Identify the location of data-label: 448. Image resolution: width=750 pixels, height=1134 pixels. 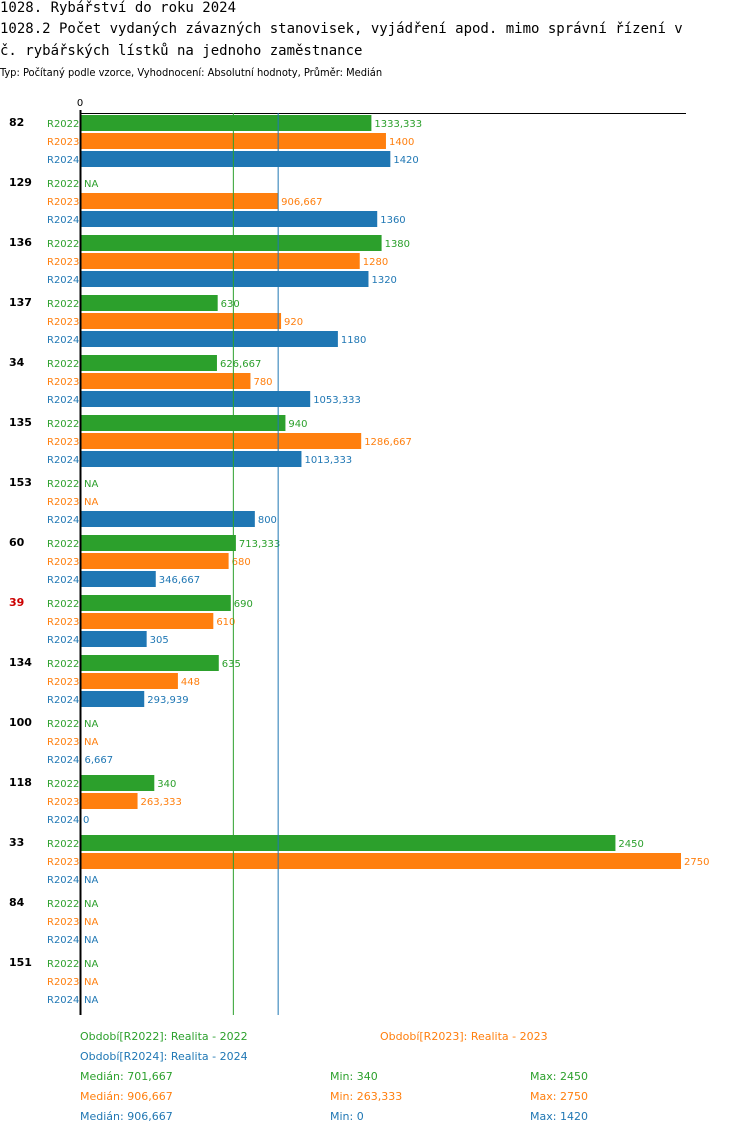
(190, 682).